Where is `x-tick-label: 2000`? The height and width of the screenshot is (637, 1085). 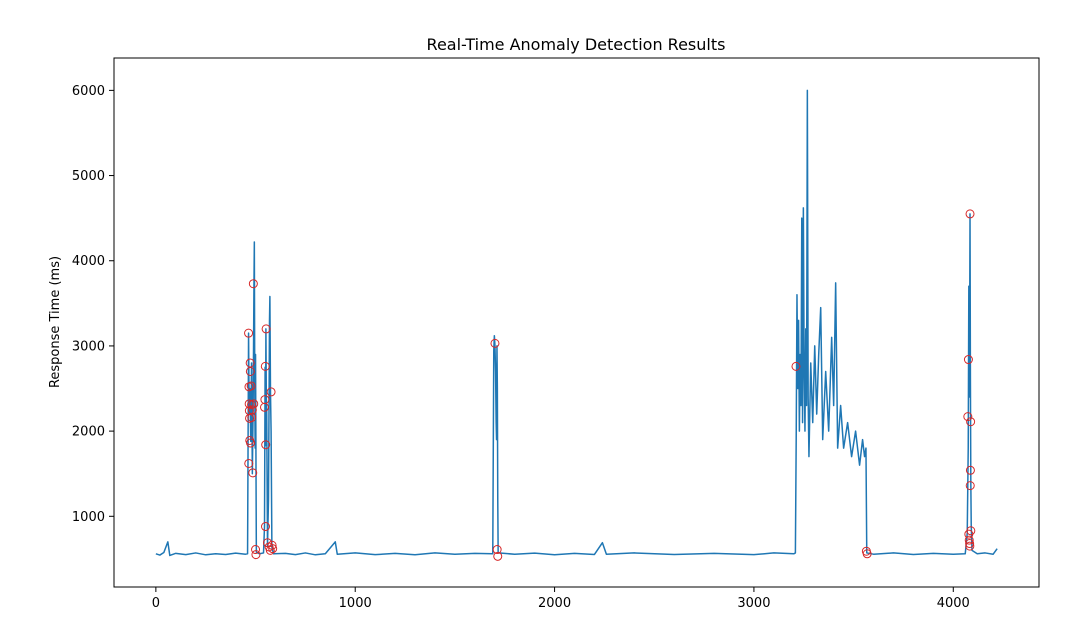
x-tick-label: 2000 is located at coordinates (554, 603).